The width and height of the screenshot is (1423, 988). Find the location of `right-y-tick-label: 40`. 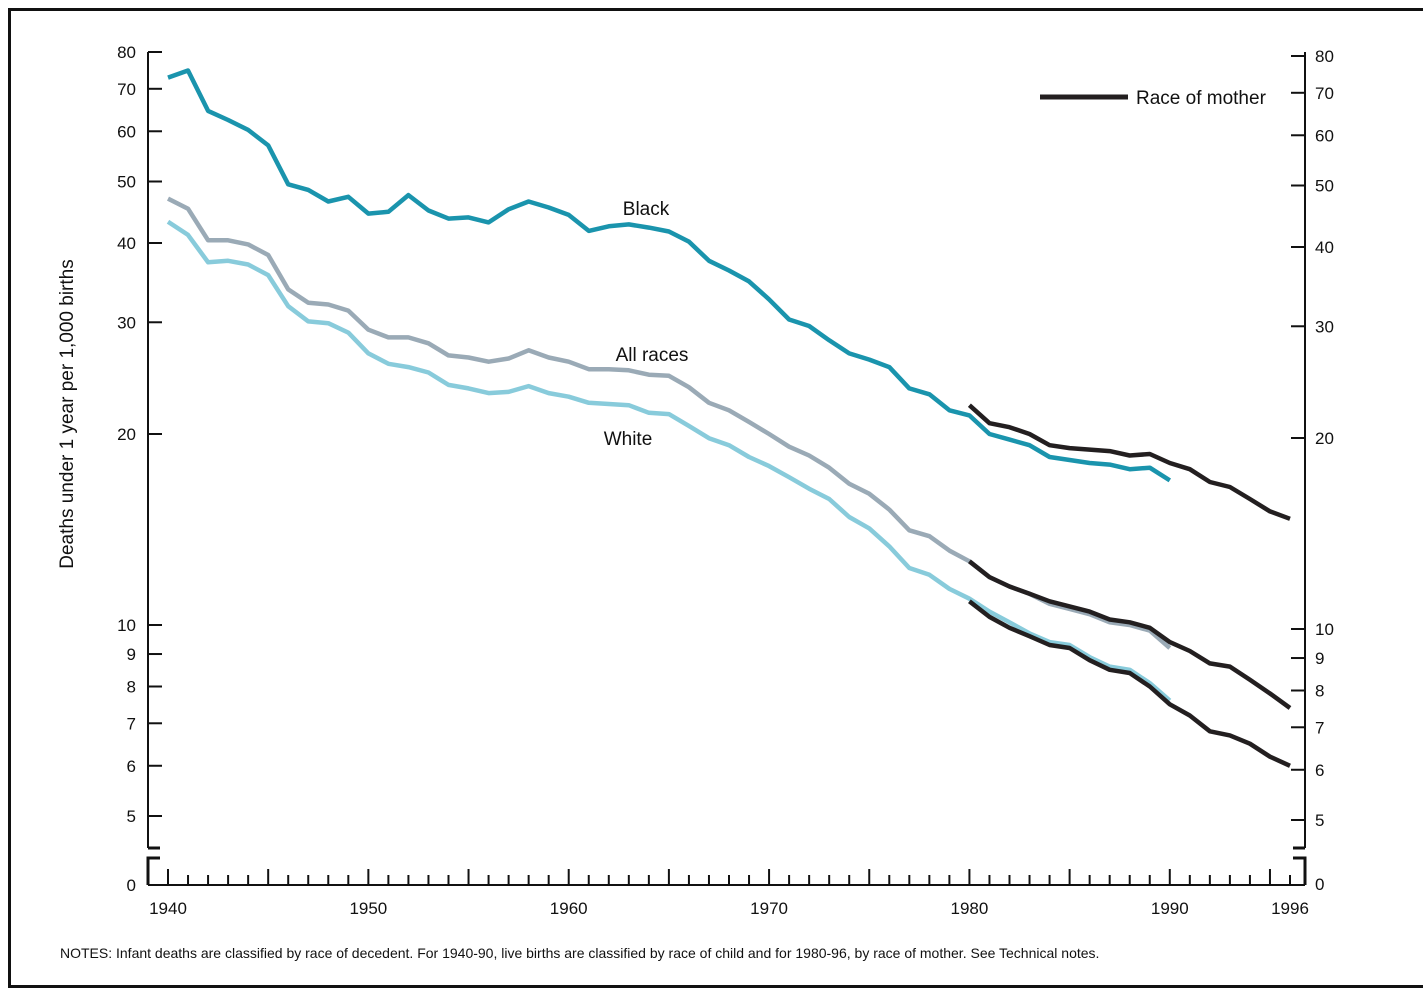

right-y-tick-label: 40 is located at coordinates (1324, 247).